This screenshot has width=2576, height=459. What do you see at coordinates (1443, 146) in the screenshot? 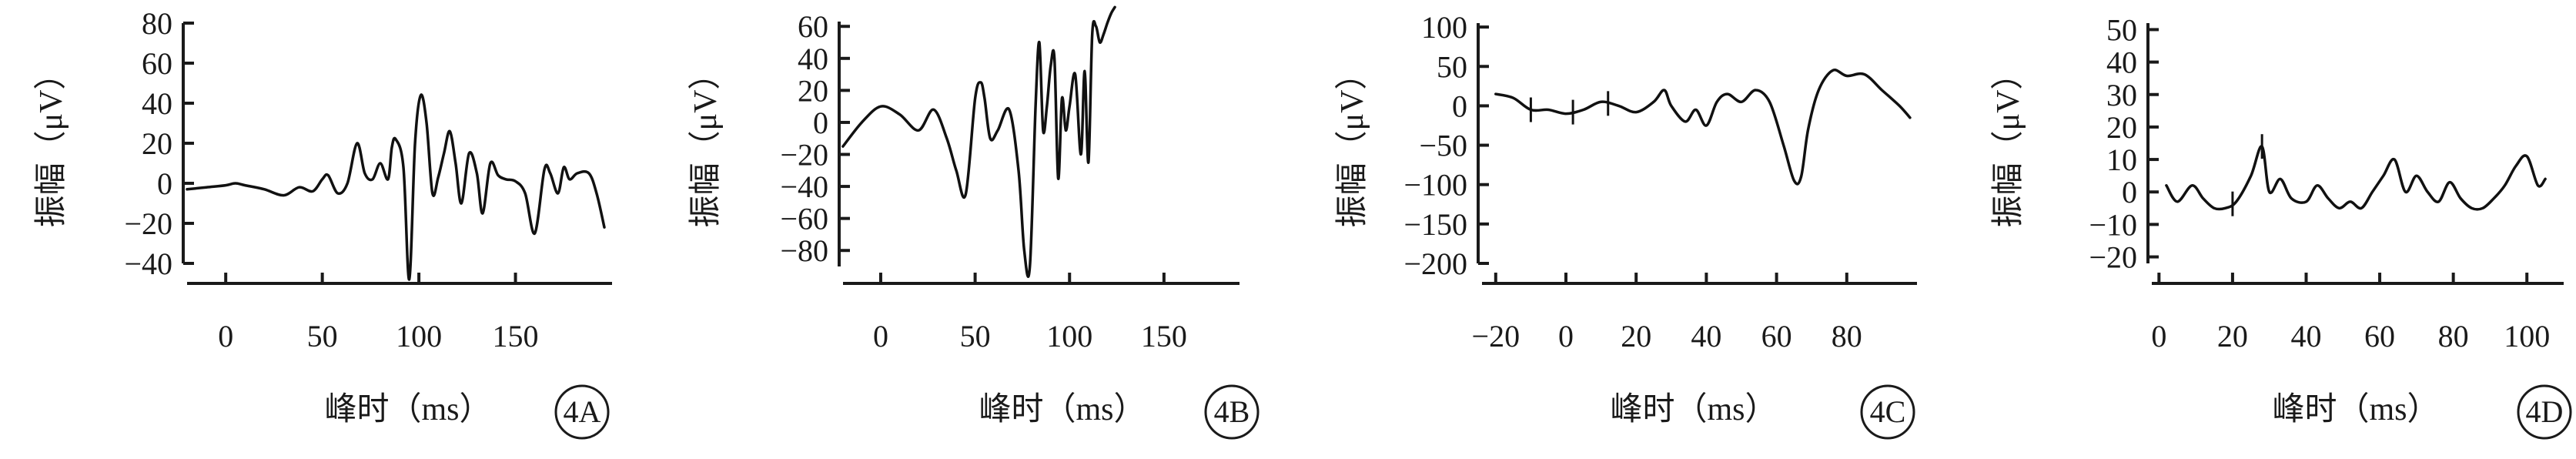
I see `y-tick-label: −50` at bounding box center [1443, 146].